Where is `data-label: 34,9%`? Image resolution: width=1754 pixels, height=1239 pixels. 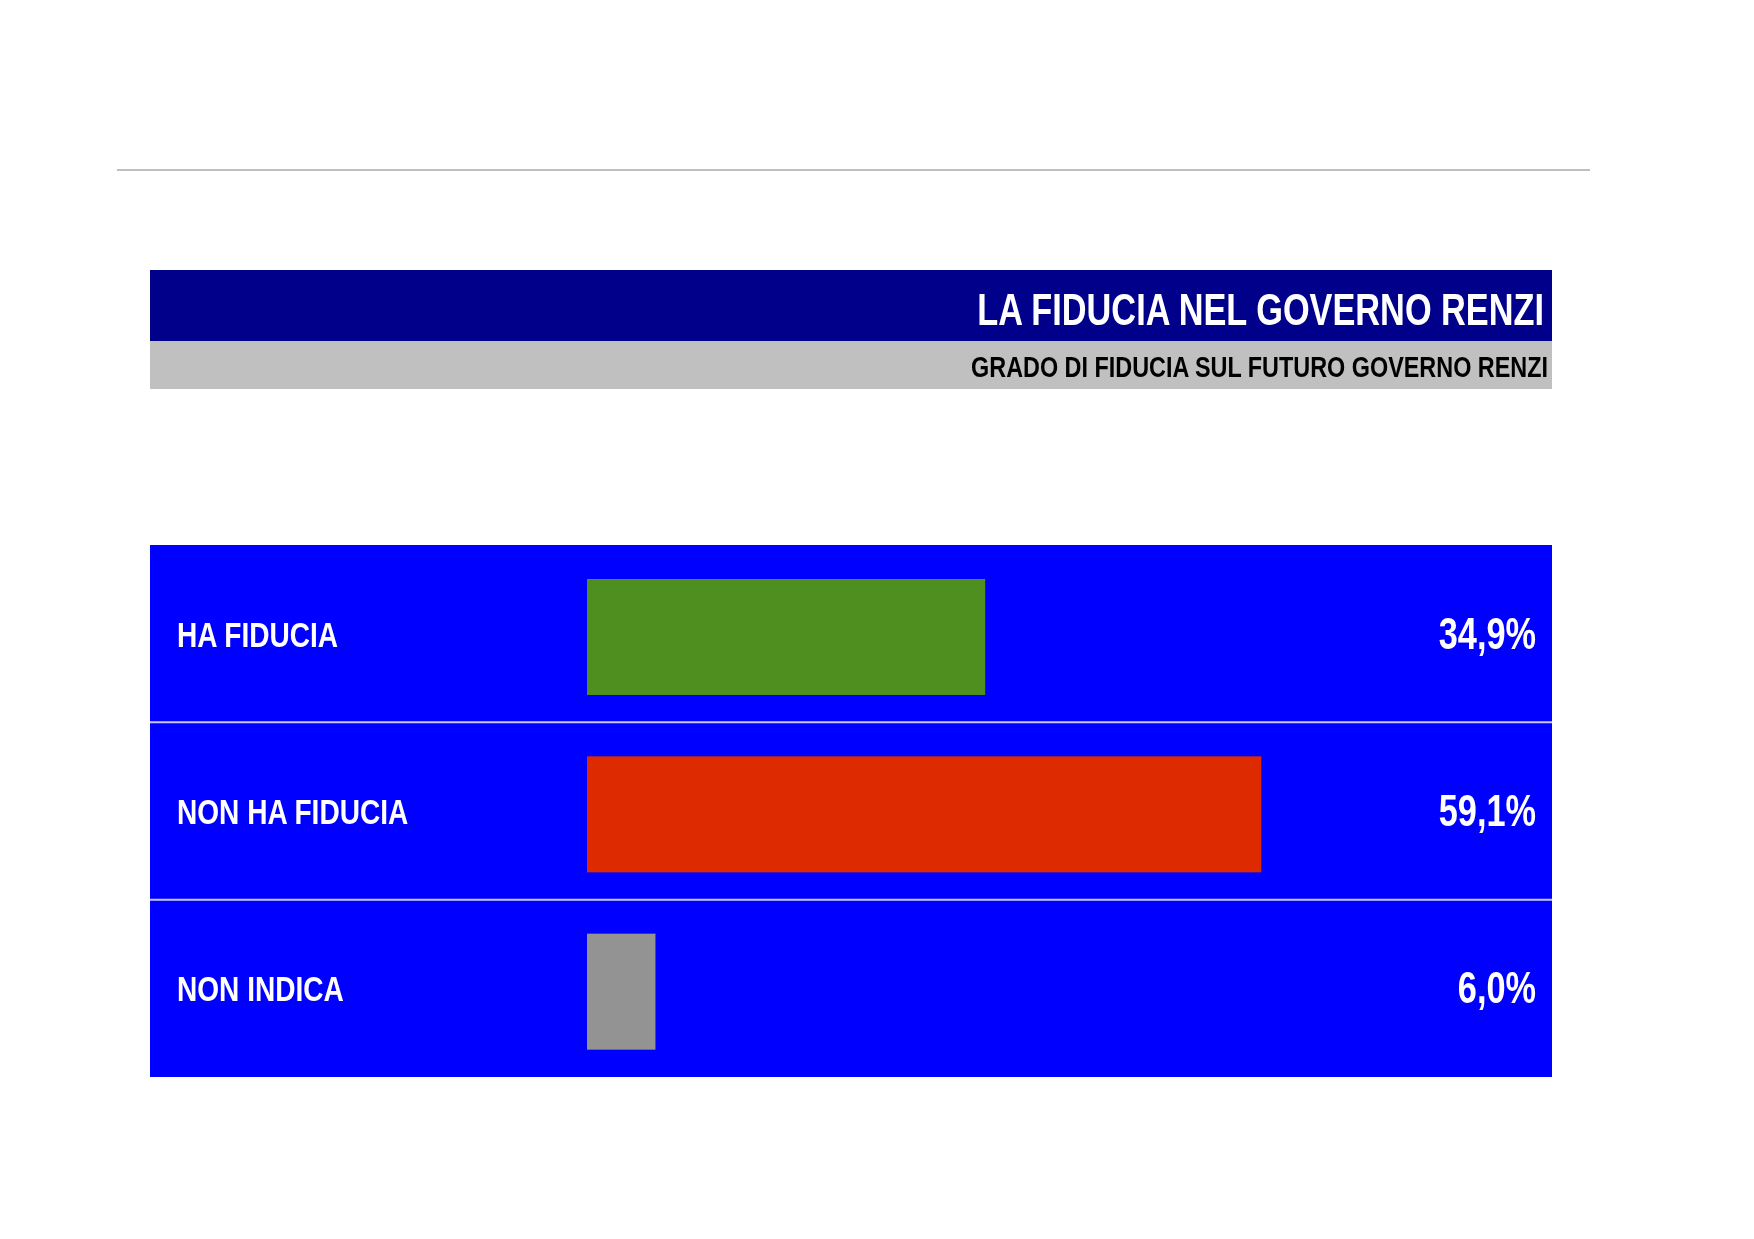
data-label: 34,9% is located at coordinates (1487, 633).